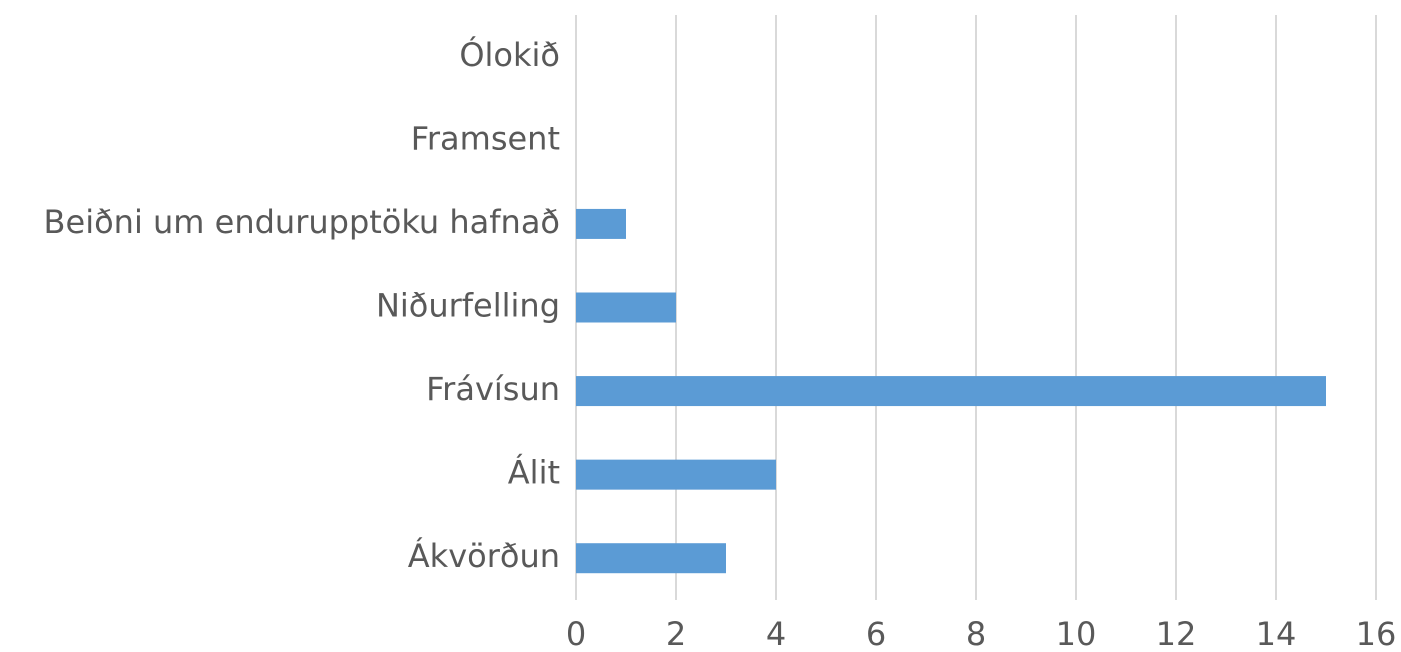 The width and height of the screenshot is (1401, 652). I want to click on x-tick-label: 4, so click(776, 633).